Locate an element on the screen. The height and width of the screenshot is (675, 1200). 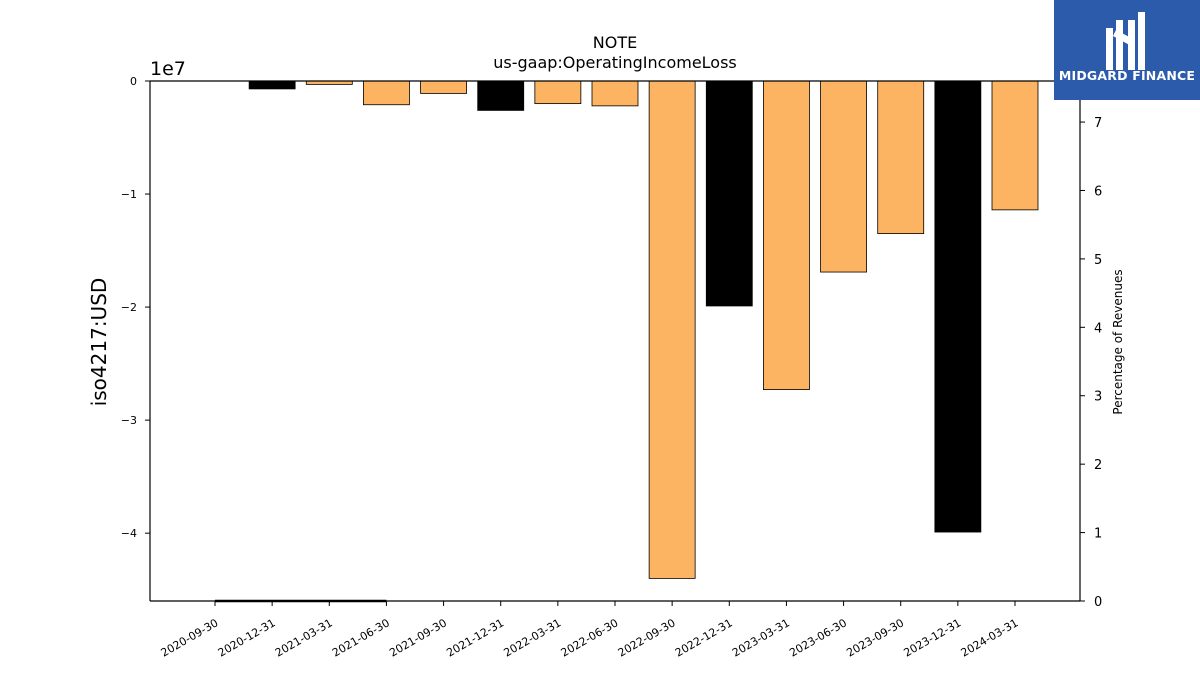
y-right-tick-label: 2 is located at coordinates (1098, 465).